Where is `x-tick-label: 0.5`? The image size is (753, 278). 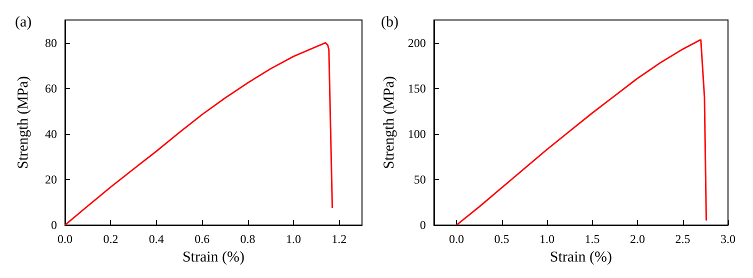 x-tick-label: 0.5 is located at coordinates (502, 239).